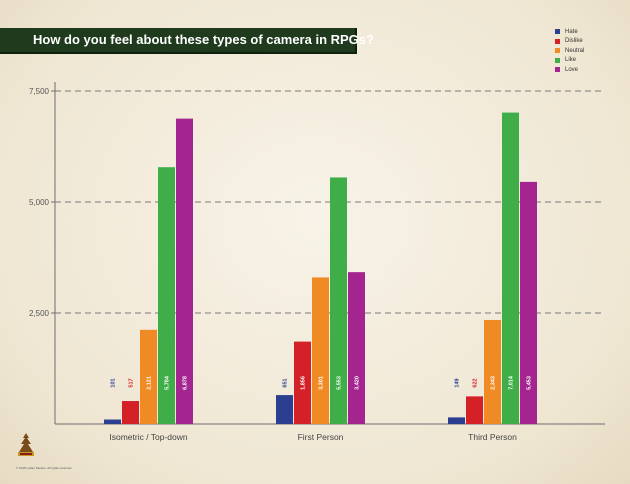  What do you see at coordinates (39, 91) in the screenshot?
I see `y-tick-label: 7,500` at bounding box center [39, 91].